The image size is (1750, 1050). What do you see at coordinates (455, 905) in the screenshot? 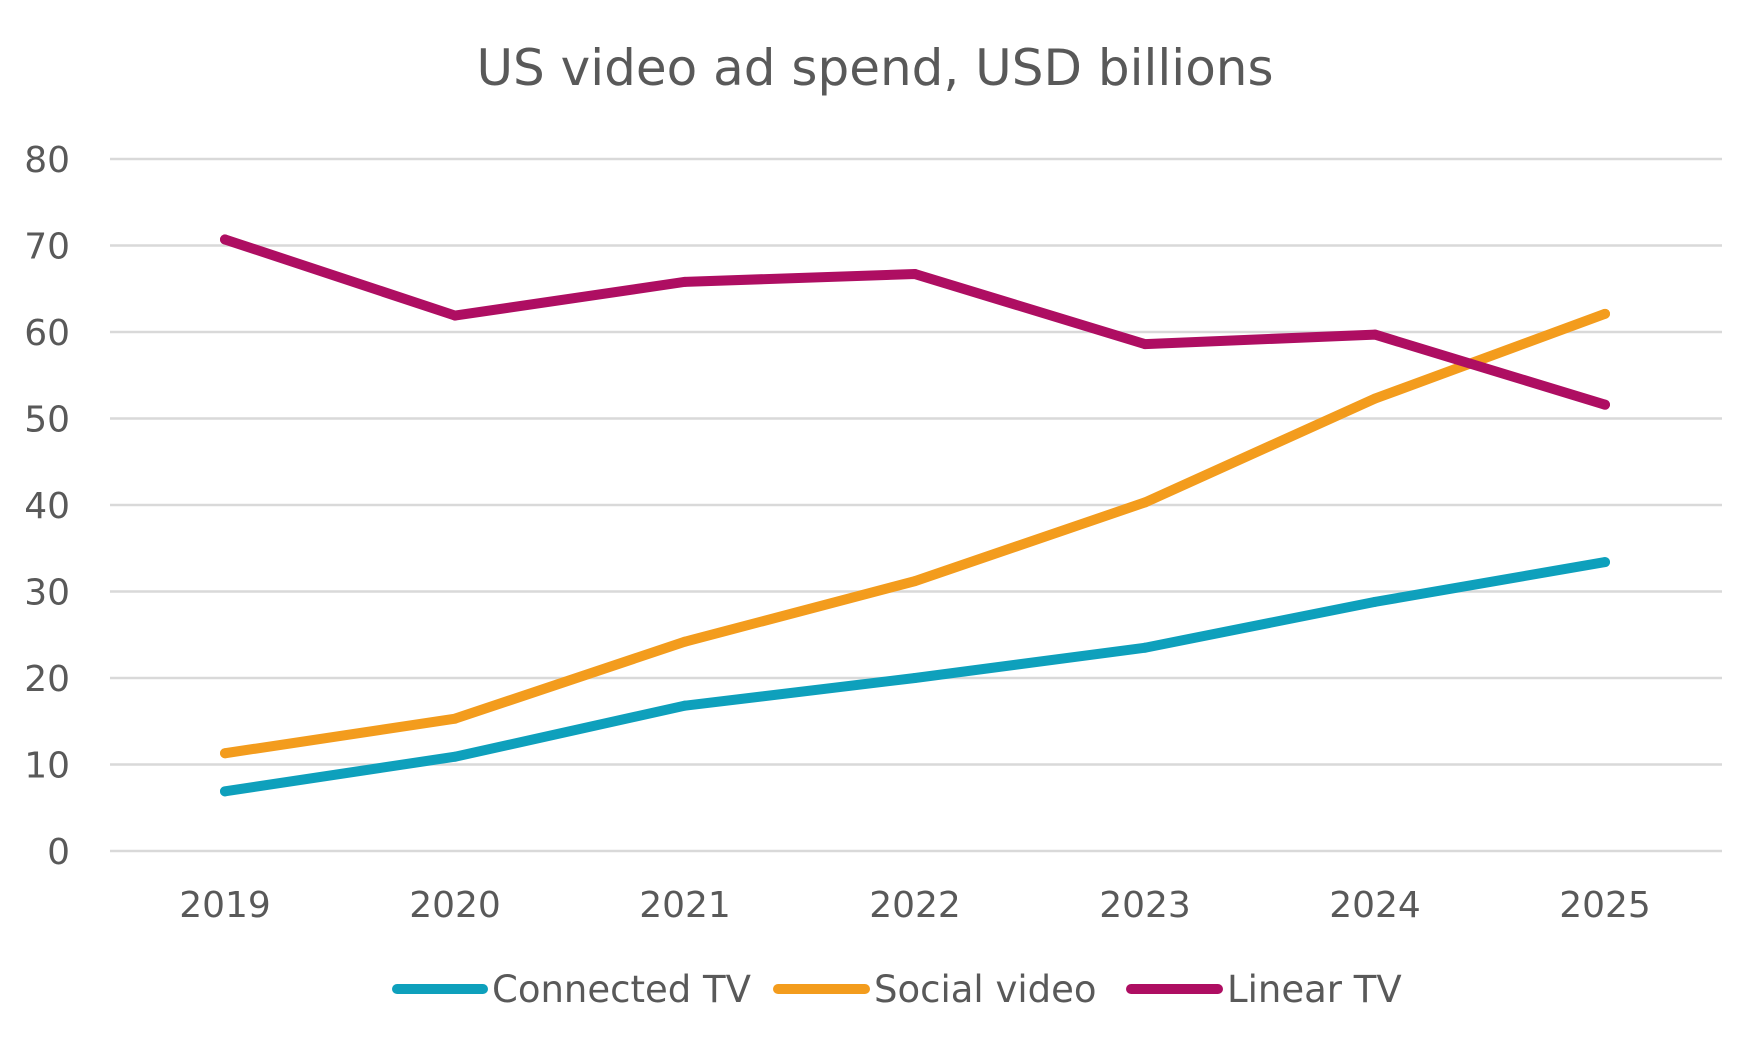
I see `x-tick-label: 2020` at bounding box center [455, 905].